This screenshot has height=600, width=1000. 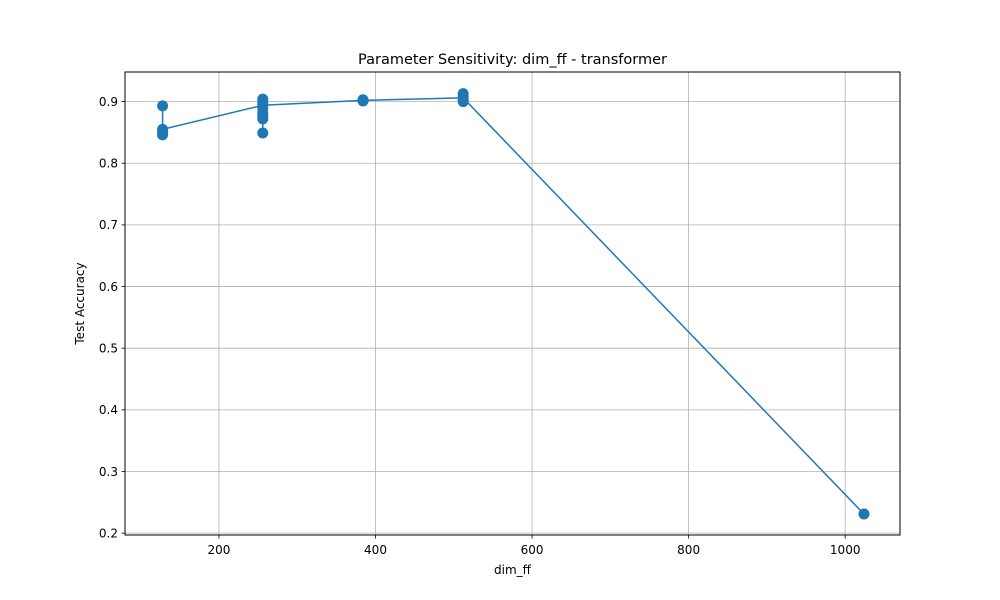 What do you see at coordinates (513, 570) in the screenshot?
I see `x-axis-label: dim_ff` at bounding box center [513, 570].